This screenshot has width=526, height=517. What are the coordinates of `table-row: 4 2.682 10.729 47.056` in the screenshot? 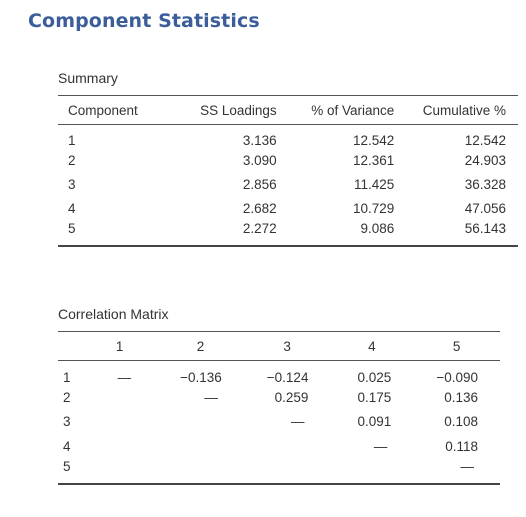 It's located at (288, 209).